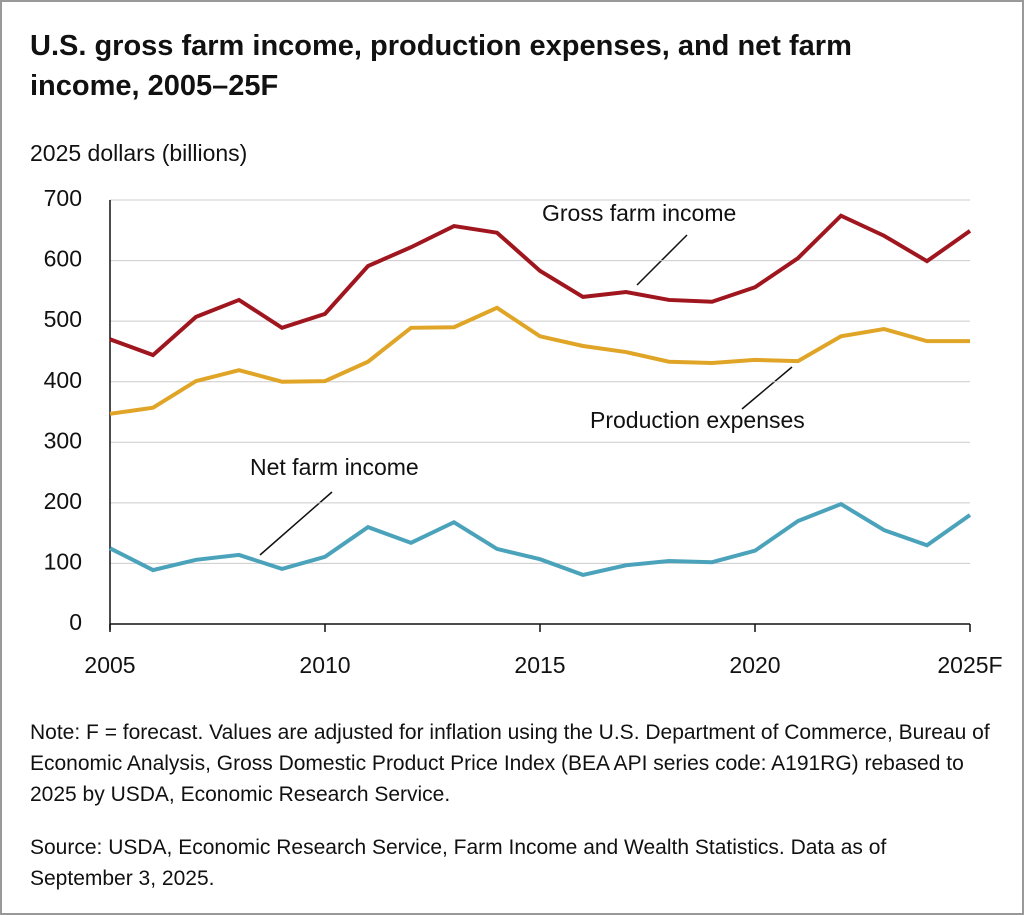 The height and width of the screenshot is (915, 1024). I want to click on y-tick-label: 600, so click(63, 259).